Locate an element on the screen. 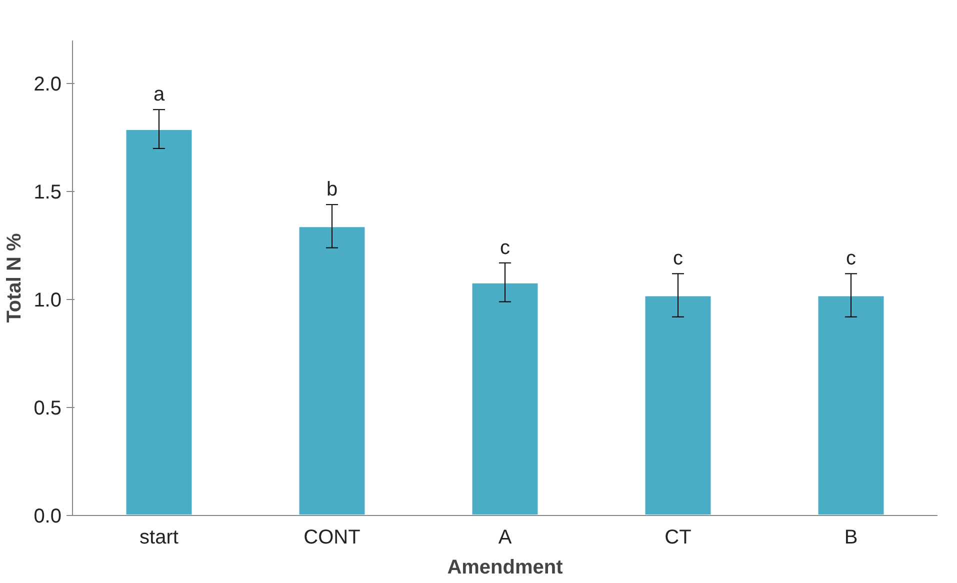  x-tick-label: CT is located at coordinates (678, 537).